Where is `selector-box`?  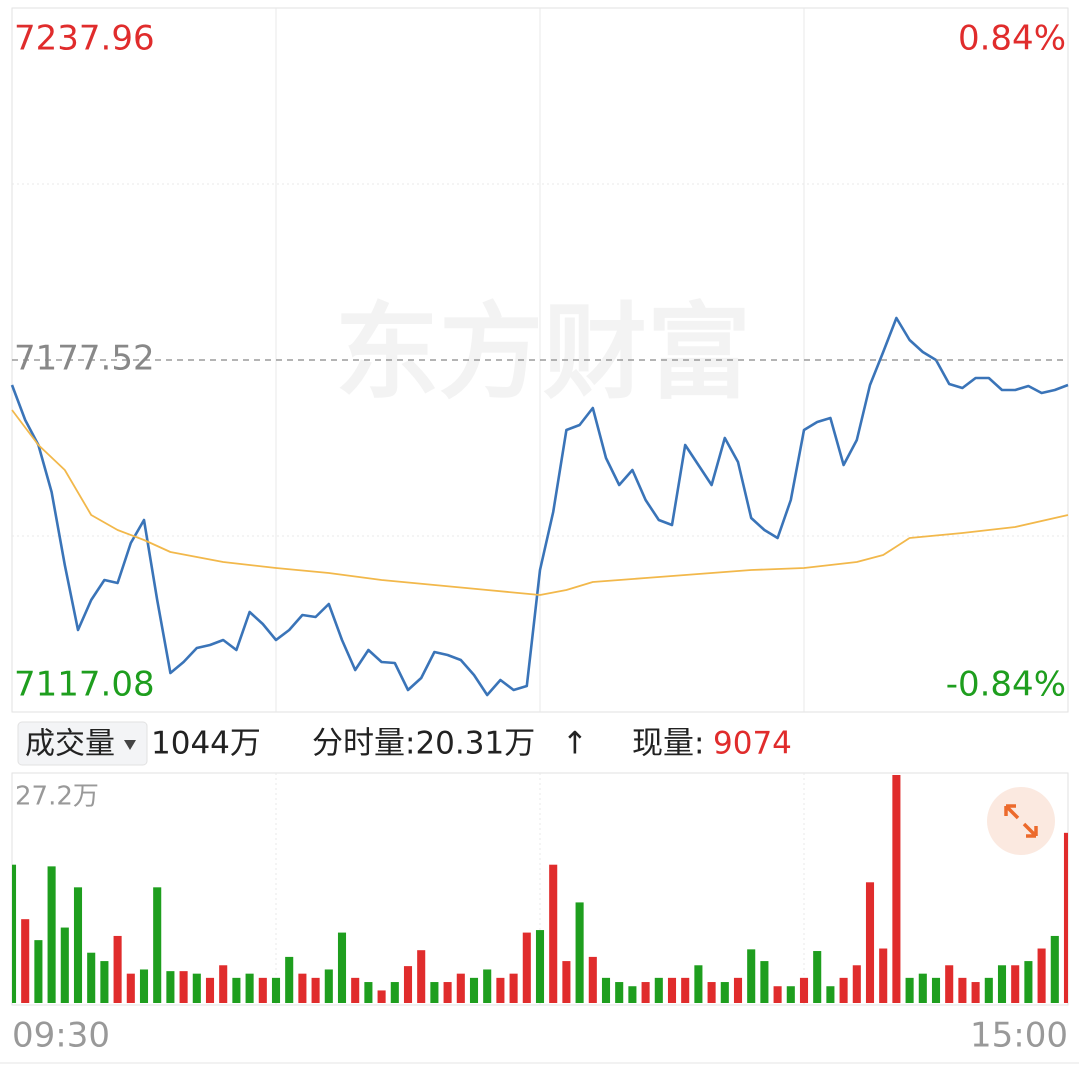 selector-box is located at coordinates (82, 743).